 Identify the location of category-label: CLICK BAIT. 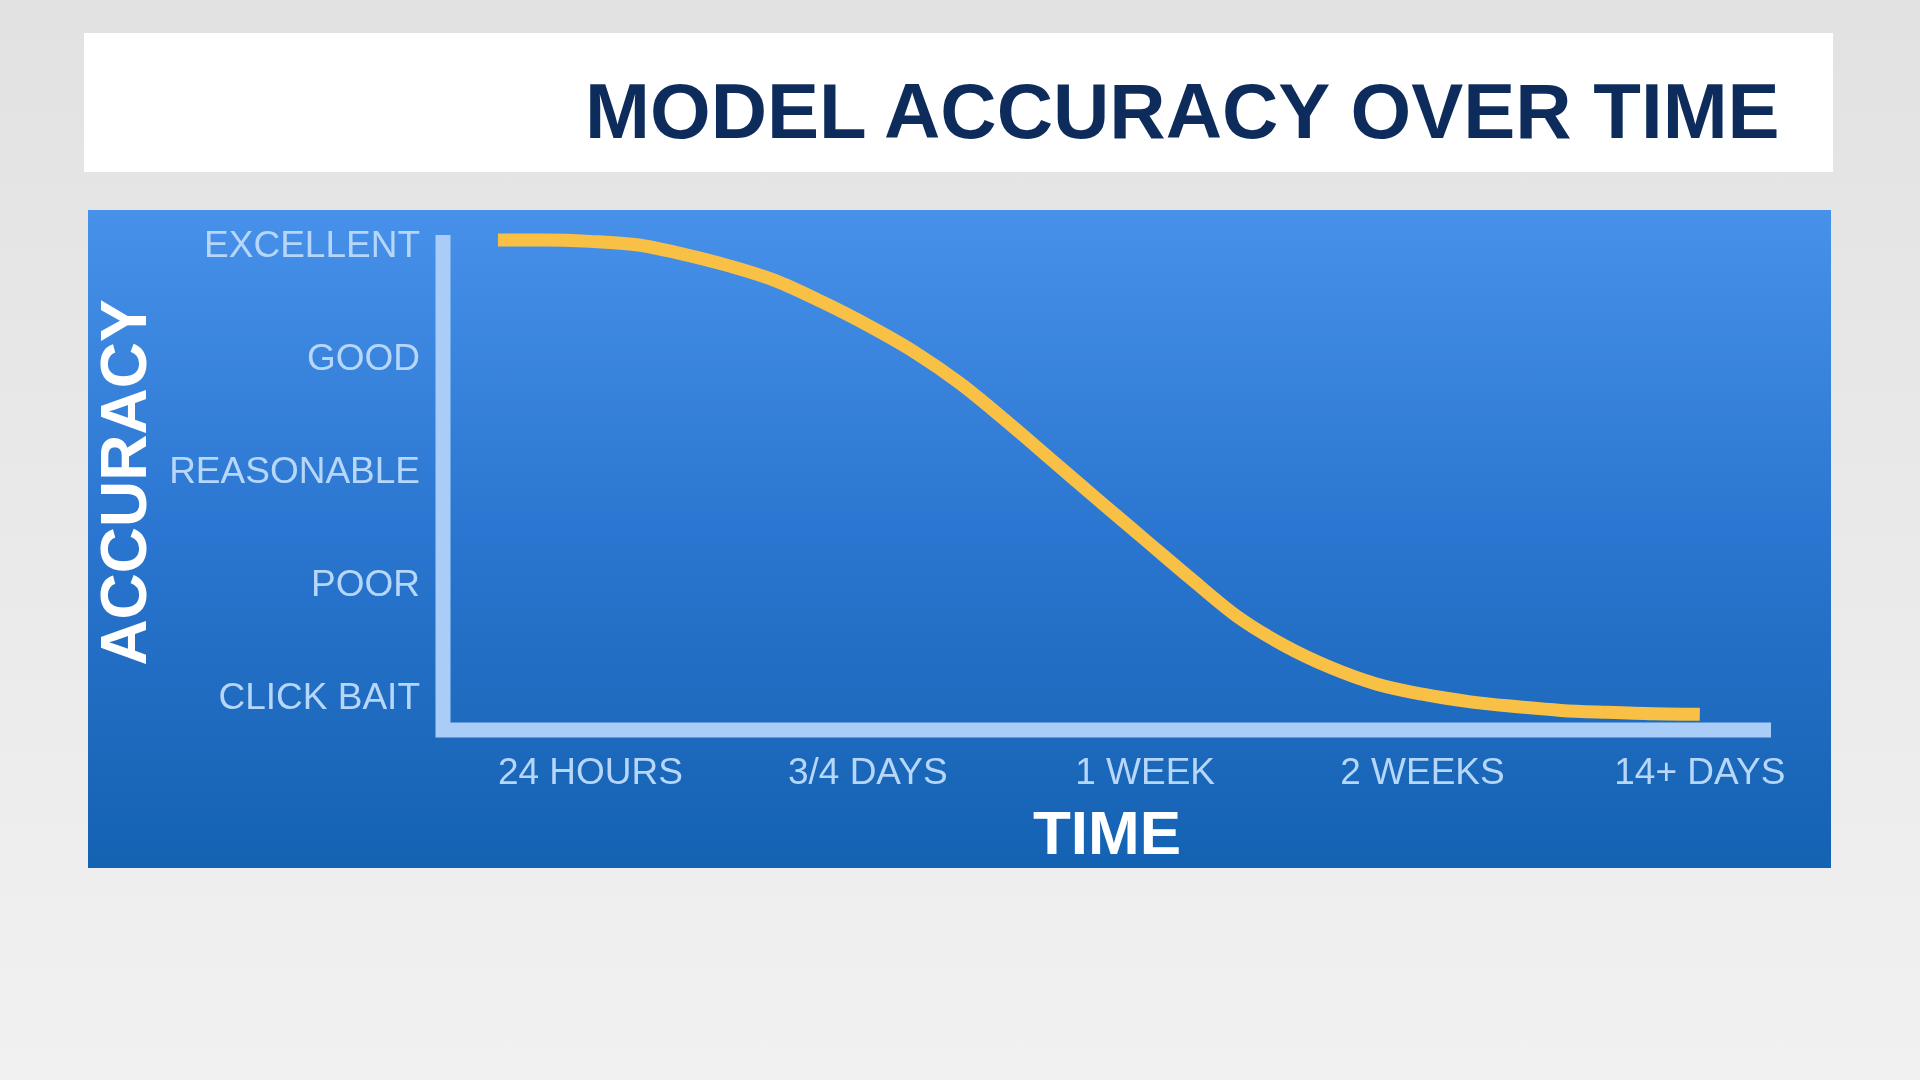
(319, 696).